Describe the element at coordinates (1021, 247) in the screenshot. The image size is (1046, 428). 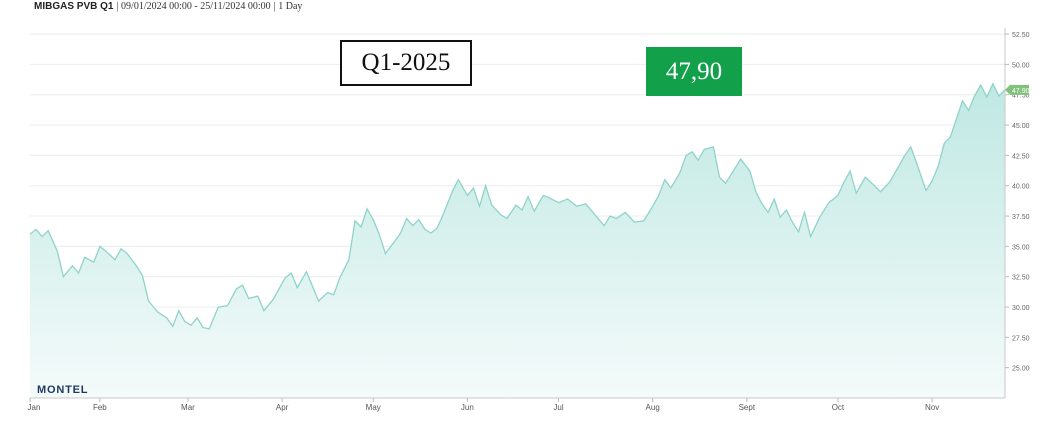
I see `y-tick-label: 35.00` at that location.